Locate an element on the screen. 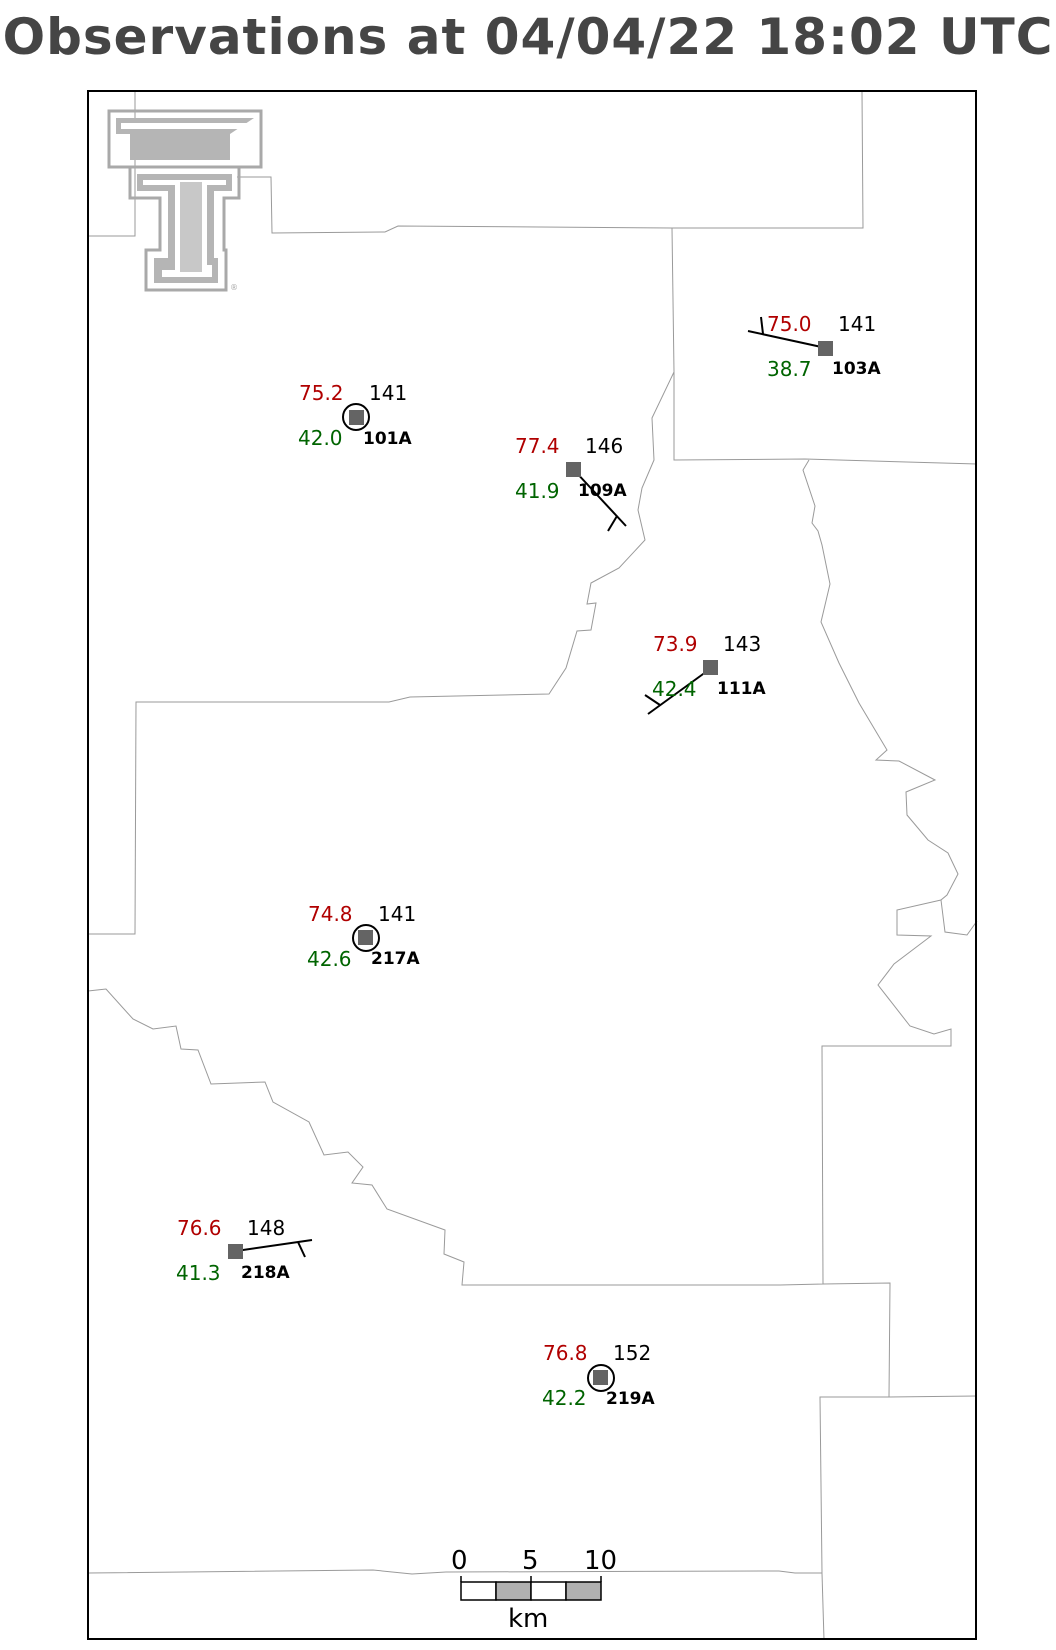  map-title: Observations at 04/04/22 18:02 UTC is located at coordinates (528, 37).